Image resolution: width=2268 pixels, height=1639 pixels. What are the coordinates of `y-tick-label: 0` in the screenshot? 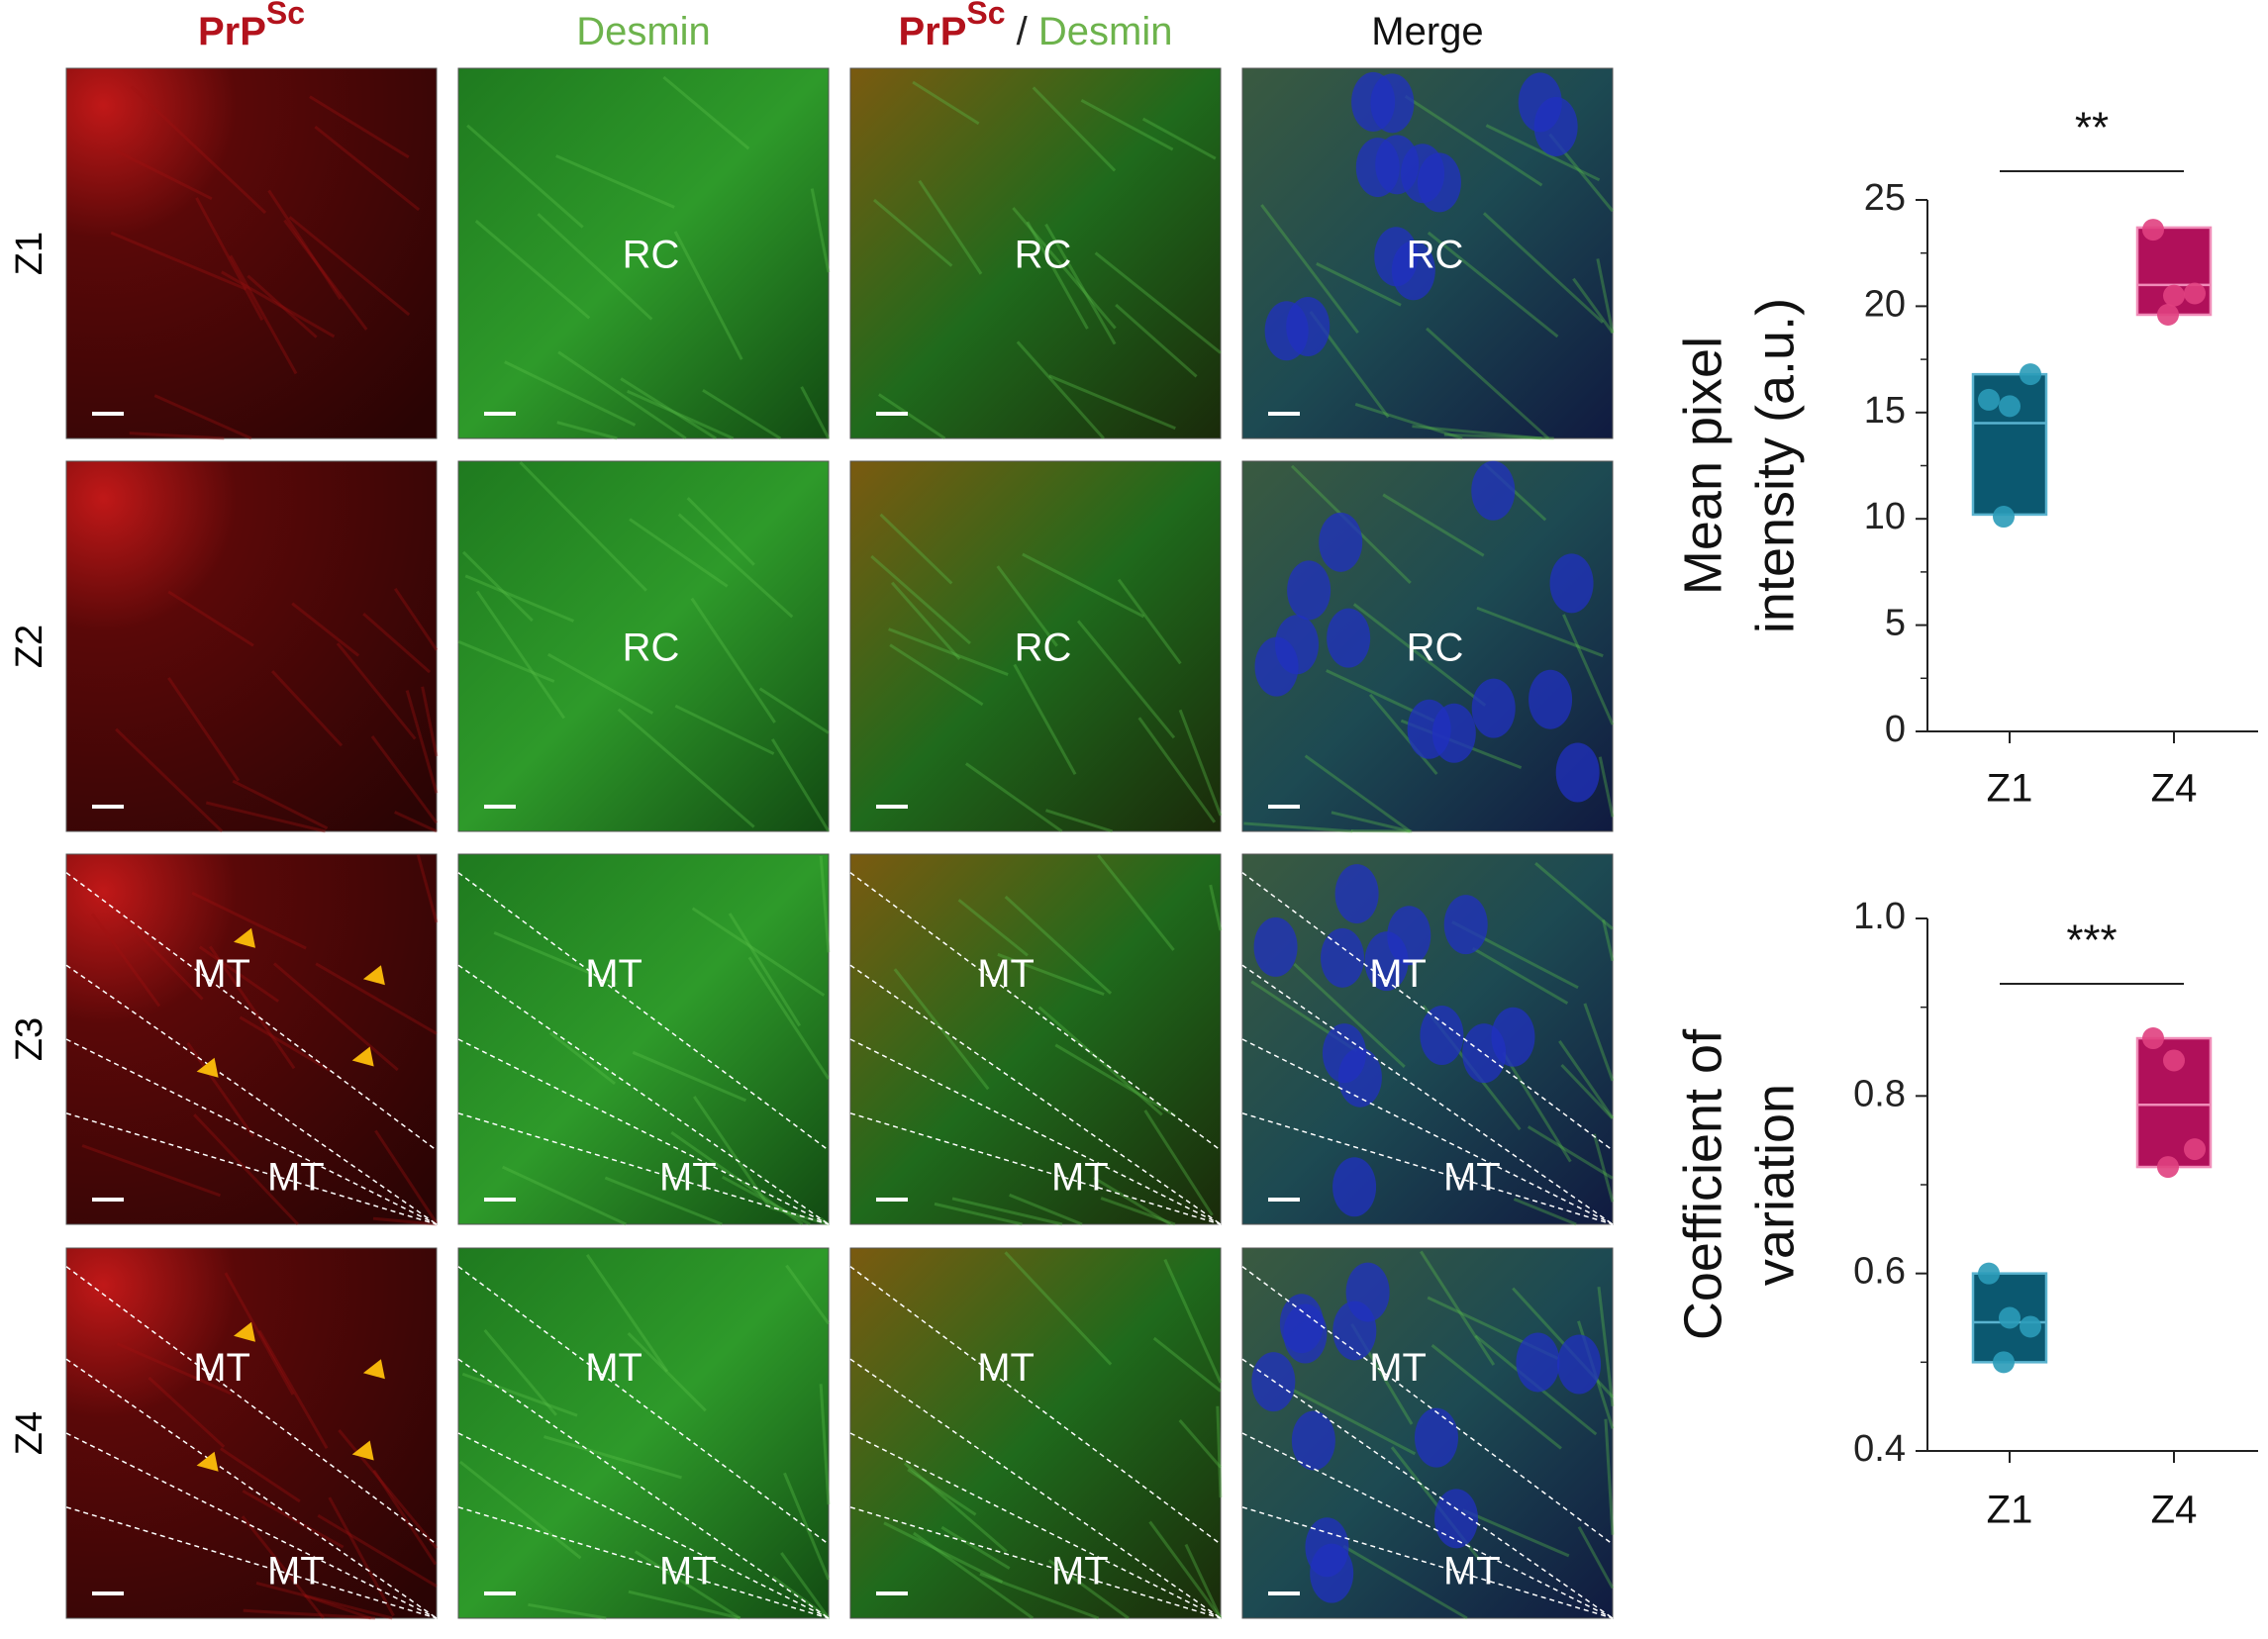 It's located at (1895, 729).